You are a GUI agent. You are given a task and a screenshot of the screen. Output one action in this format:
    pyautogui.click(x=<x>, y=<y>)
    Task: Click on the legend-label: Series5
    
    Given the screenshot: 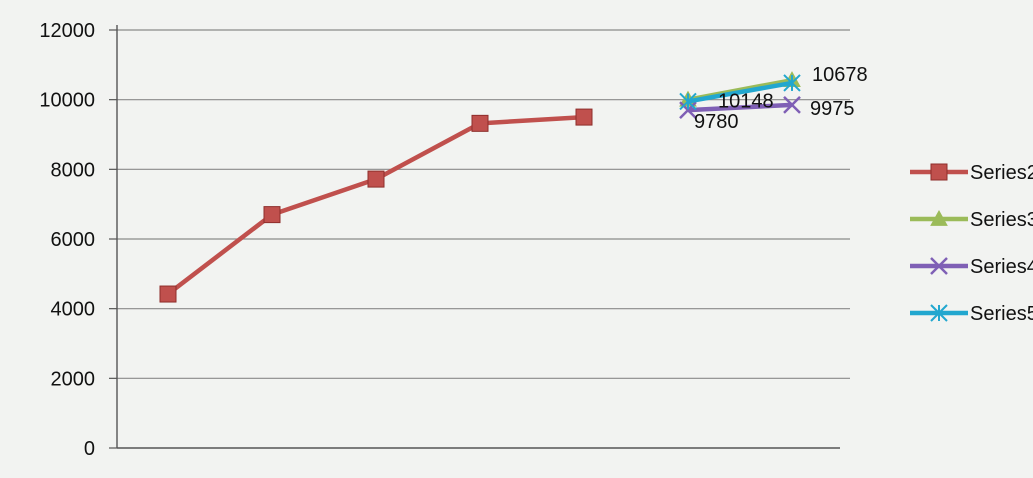 What is the action you would take?
    pyautogui.click(x=1001, y=314)
    